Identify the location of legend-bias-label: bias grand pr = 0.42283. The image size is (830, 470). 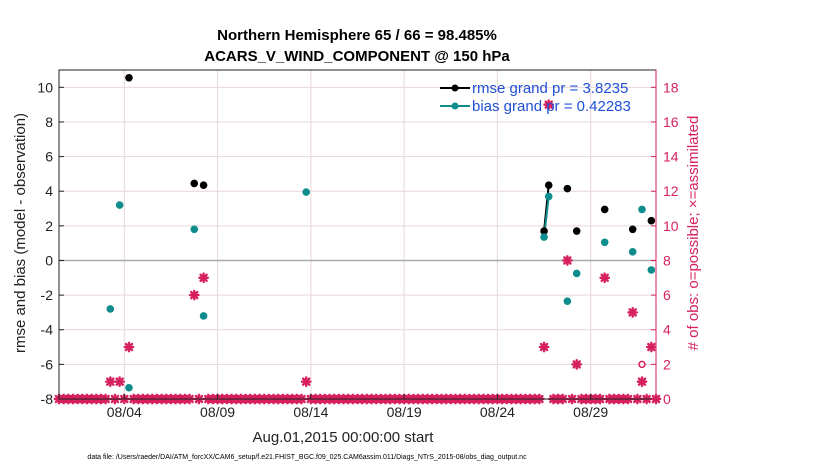
(551, 106).